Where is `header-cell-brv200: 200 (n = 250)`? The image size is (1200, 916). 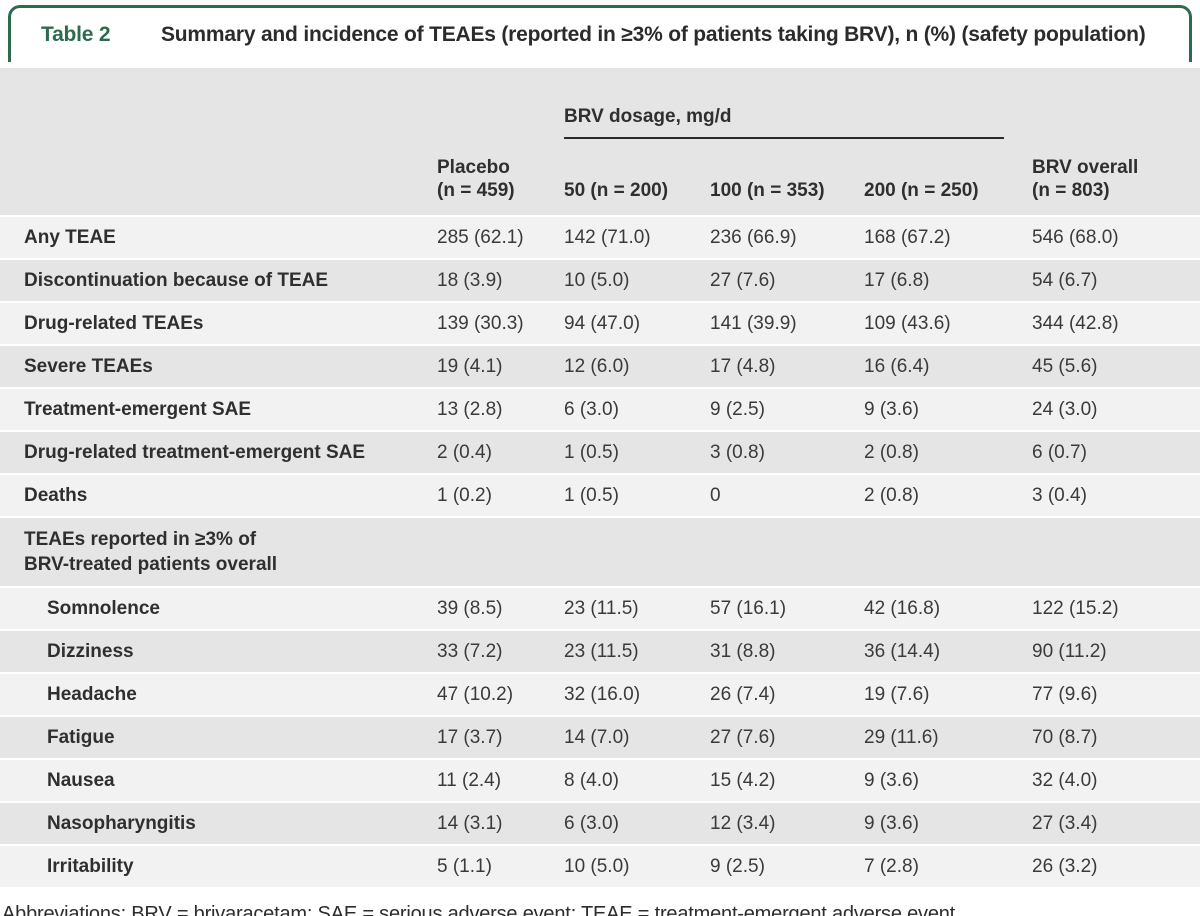
header-cell-brv200: 200 (n = 250) is located at coordinates (948, 189).